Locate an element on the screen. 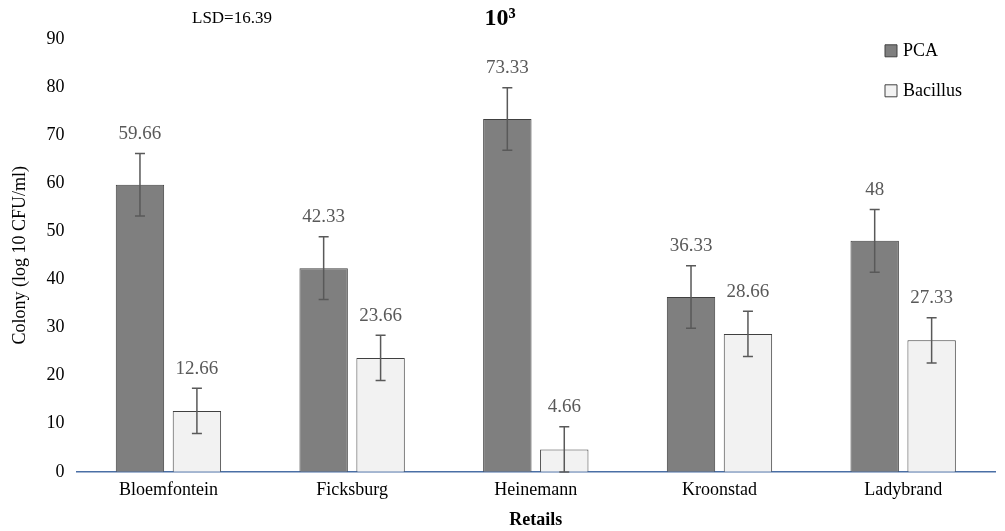 This screenshot has height=531, width=1005. x-tick-label: Ladybrand is located at coordinates (903, 489).